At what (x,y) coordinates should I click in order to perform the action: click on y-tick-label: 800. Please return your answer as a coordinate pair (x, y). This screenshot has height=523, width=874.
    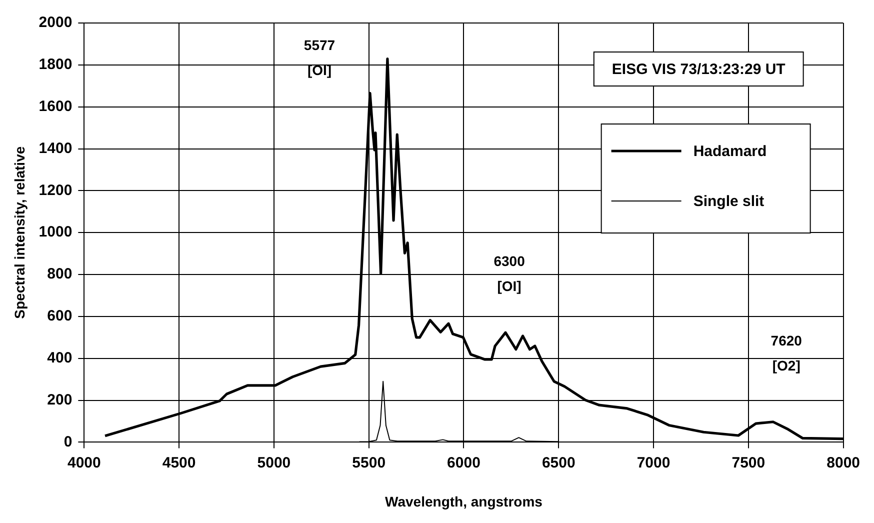
    Looking at the image, I should click on (59, 274).